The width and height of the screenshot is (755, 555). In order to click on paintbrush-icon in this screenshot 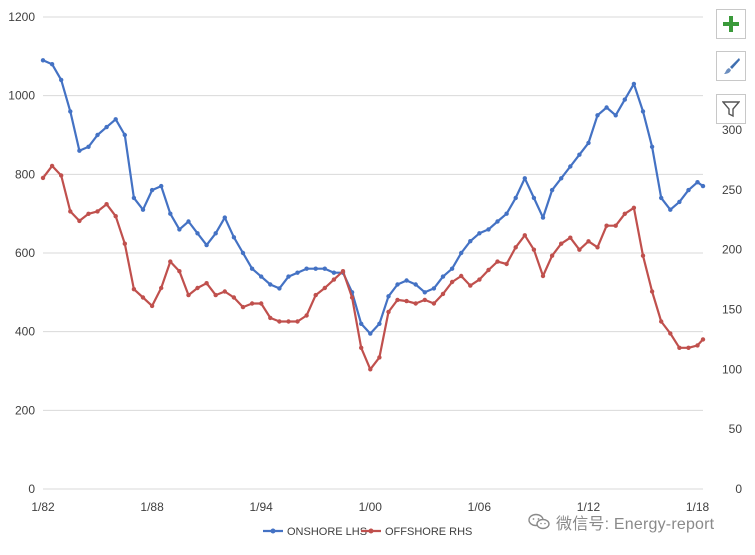, I will do `click(732, 66)`.